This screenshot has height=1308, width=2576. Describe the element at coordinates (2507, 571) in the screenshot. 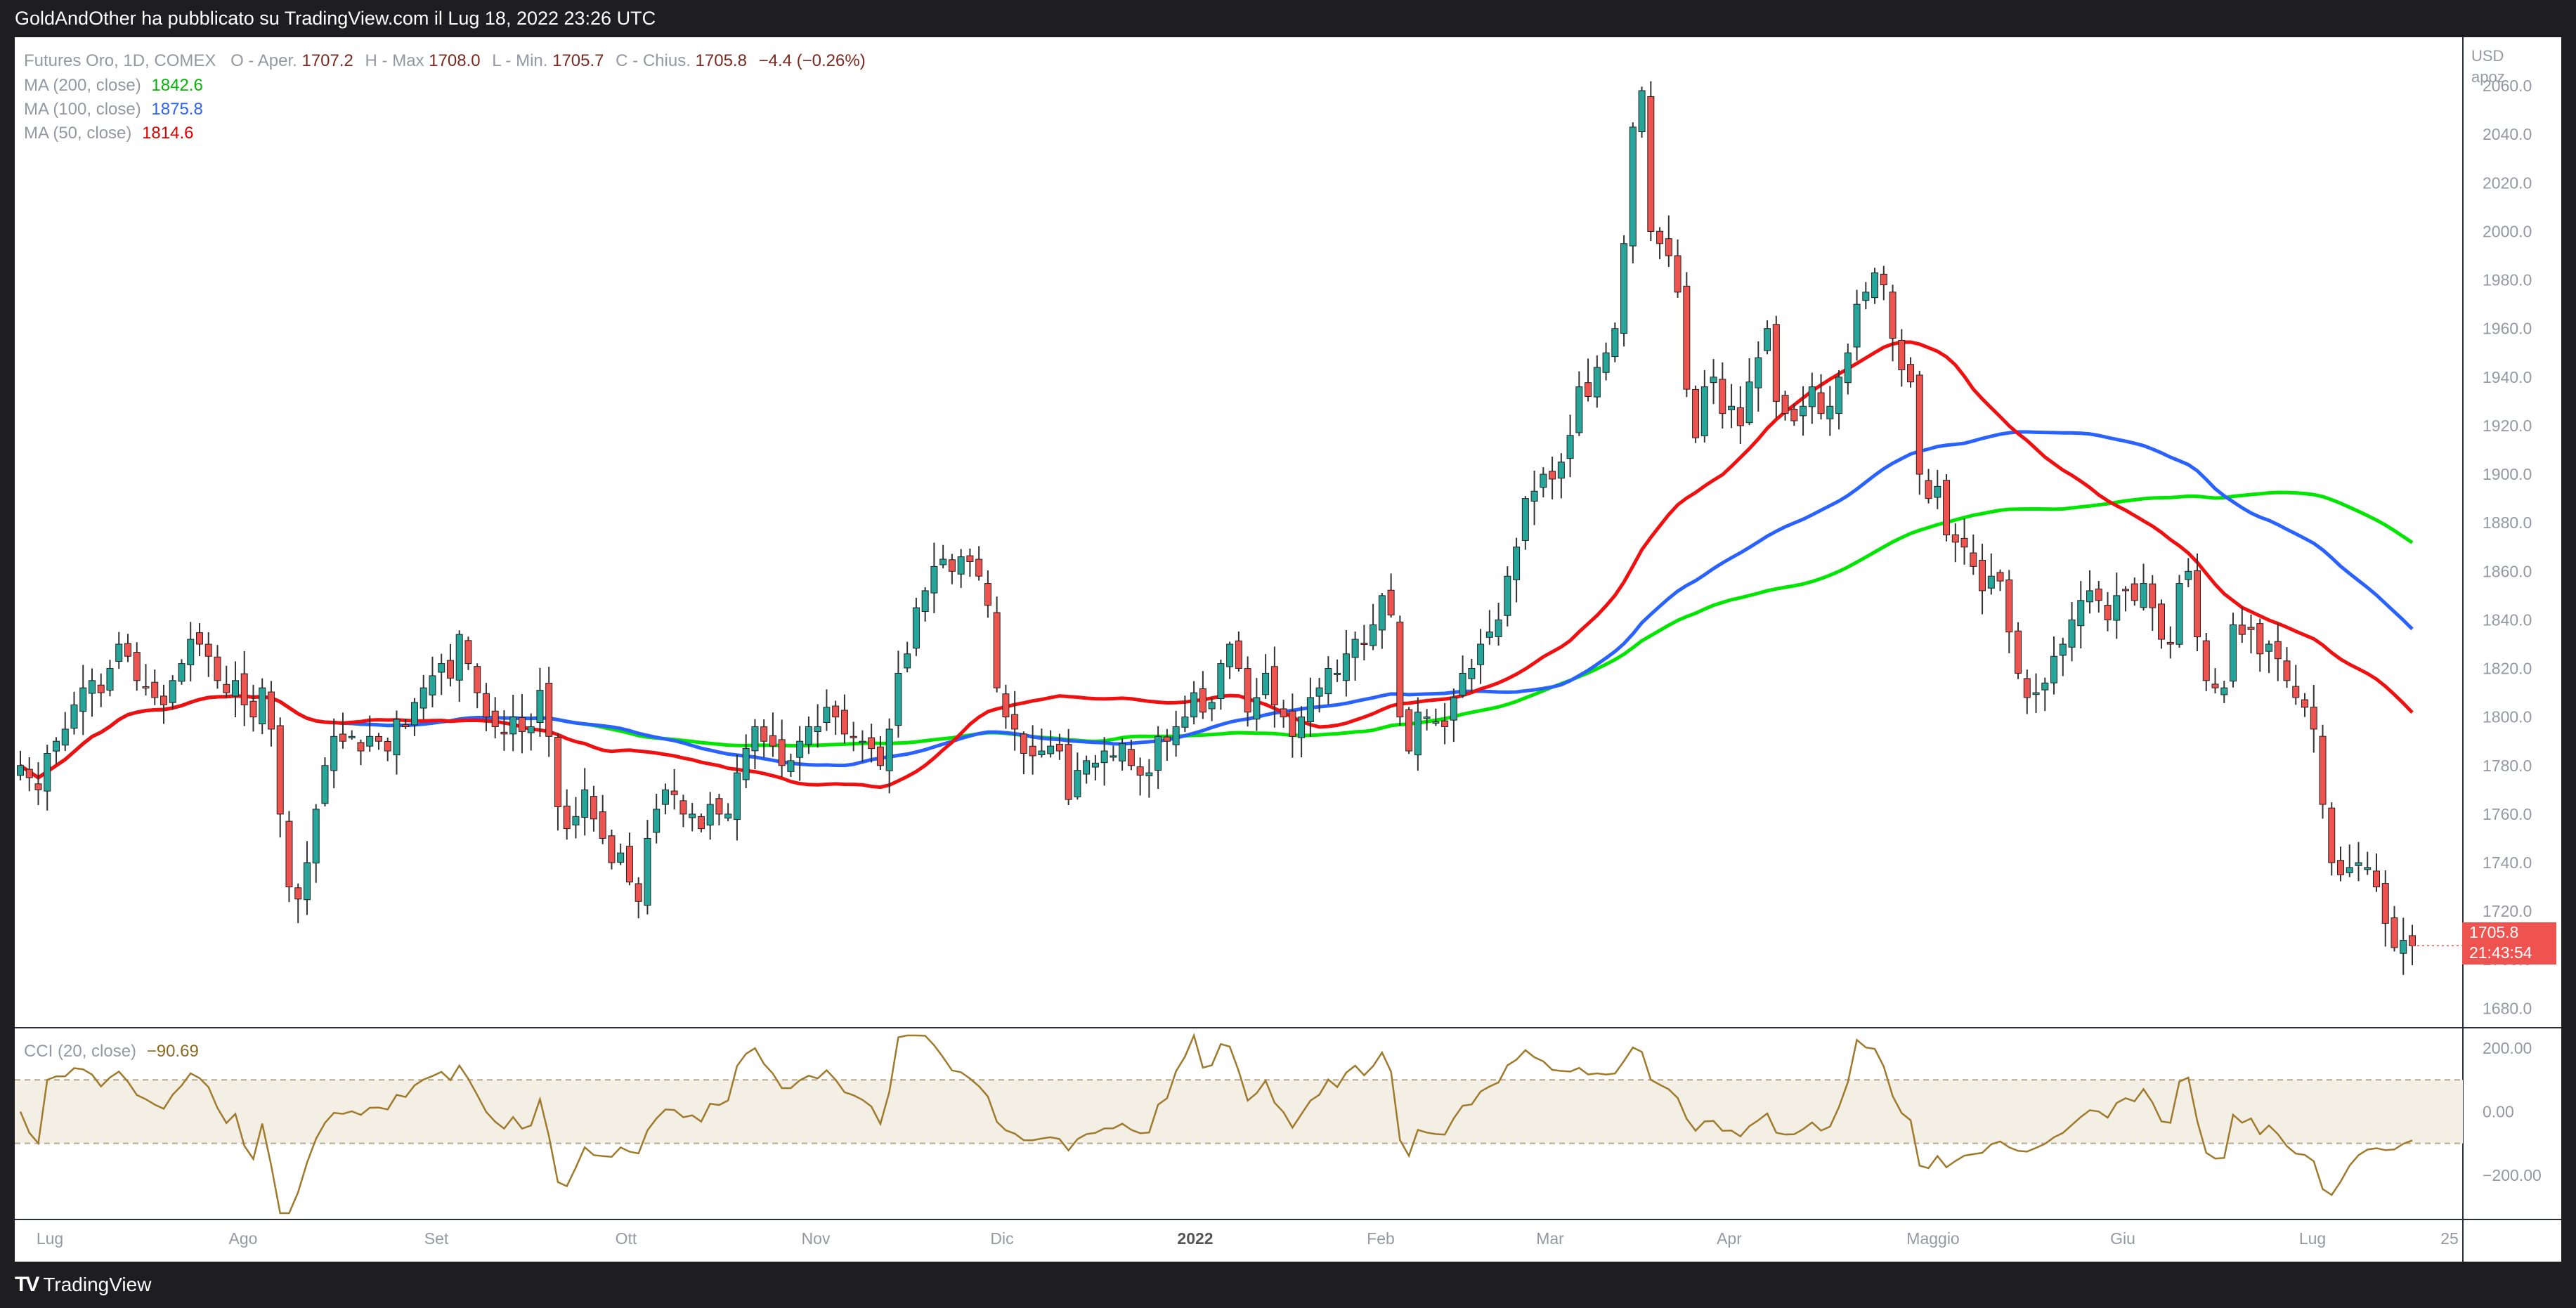

I see `price-tick-label: 1860.0` at that location.